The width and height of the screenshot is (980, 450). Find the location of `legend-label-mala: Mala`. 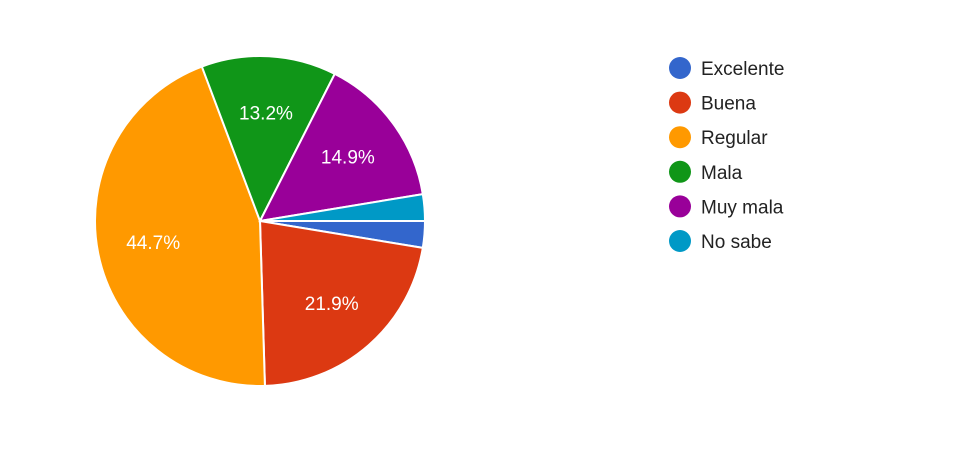

legend-label-mala: Mala is located at coordinates (722, 173).